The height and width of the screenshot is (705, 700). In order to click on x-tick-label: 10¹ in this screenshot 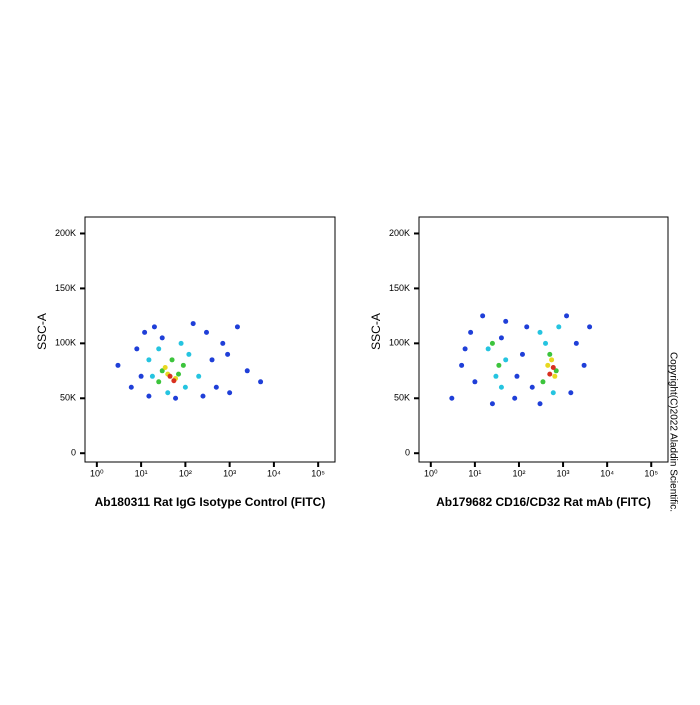, I will do `click(141, 473)`.